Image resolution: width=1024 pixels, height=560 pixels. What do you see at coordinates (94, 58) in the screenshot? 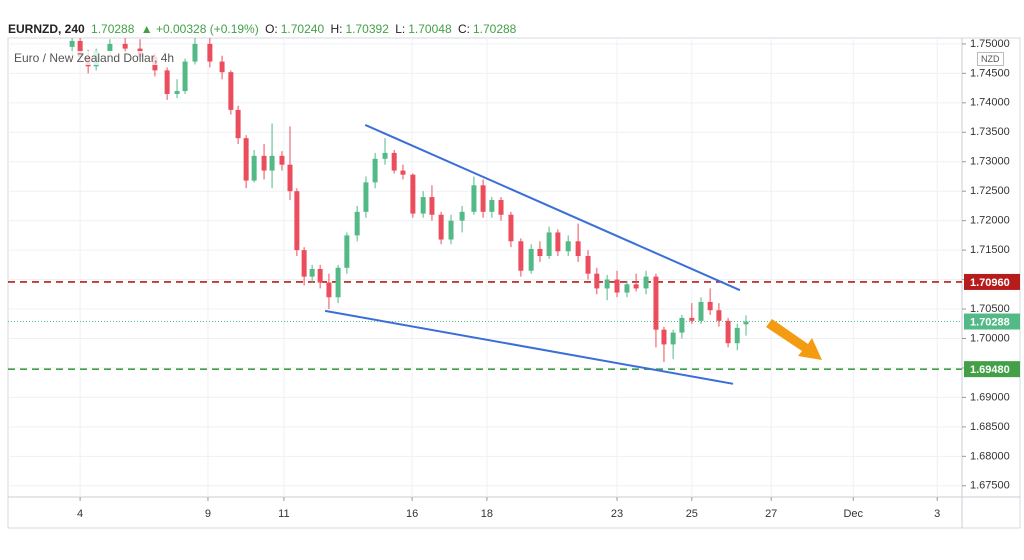
I see `chart-title: Euro / New Zealand Dollar, 4h` at bounding box center [94, 58].